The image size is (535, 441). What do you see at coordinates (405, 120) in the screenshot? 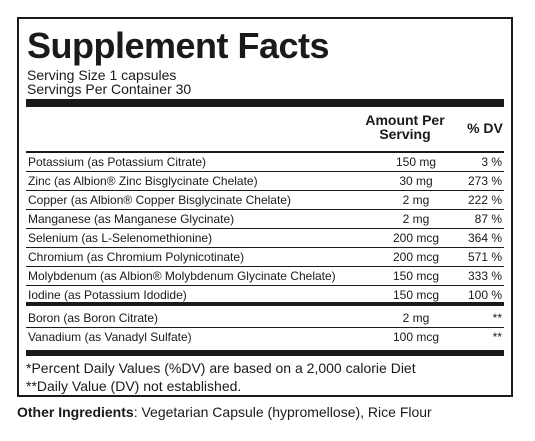
I see `amount-header-line1: Amount Per` at bounding box center [405, 120].